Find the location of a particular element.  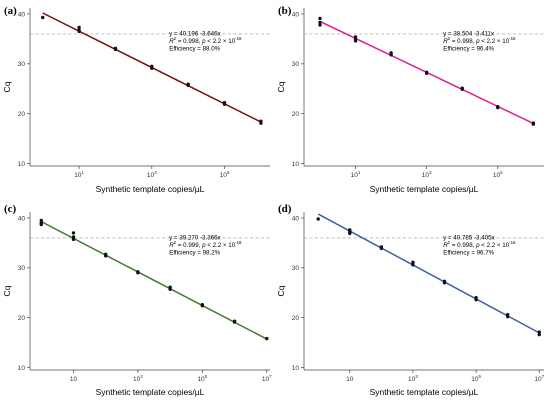

panel-letter: (d) is located at coordinates (285, 209).